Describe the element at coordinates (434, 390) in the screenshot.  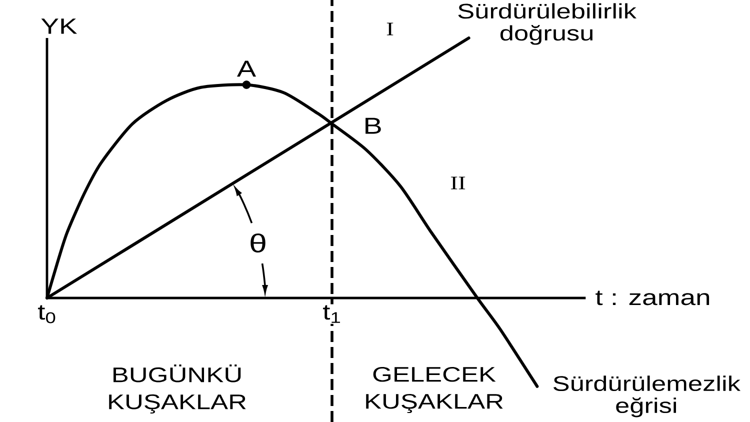
I see `annotation: GELECEK KUŞAKLAR` at that location.